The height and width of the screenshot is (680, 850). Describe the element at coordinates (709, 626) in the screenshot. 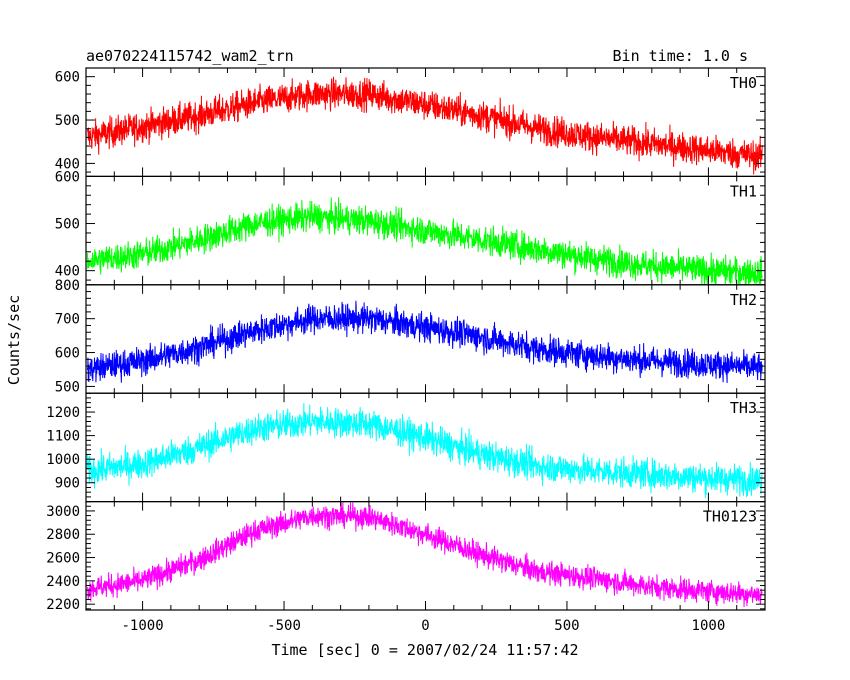

I see `x-tick-label: 1000` at that location.